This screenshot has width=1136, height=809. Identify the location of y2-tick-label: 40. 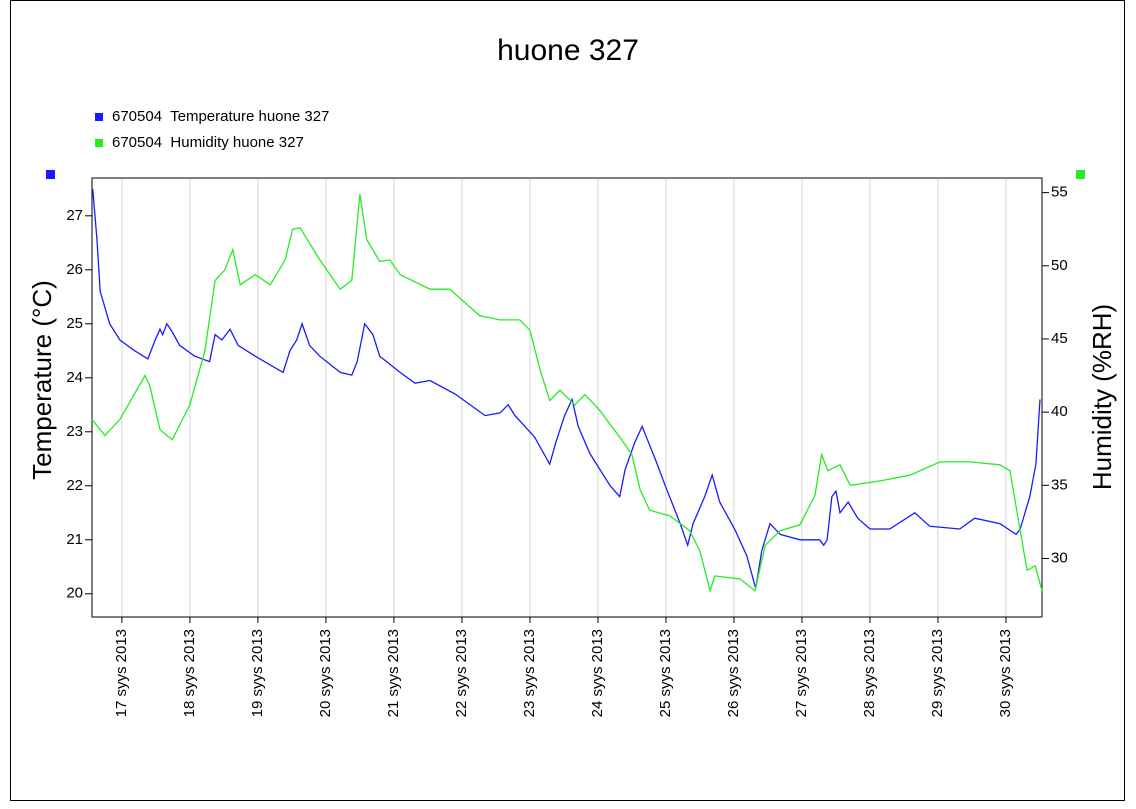
(1059, 411).